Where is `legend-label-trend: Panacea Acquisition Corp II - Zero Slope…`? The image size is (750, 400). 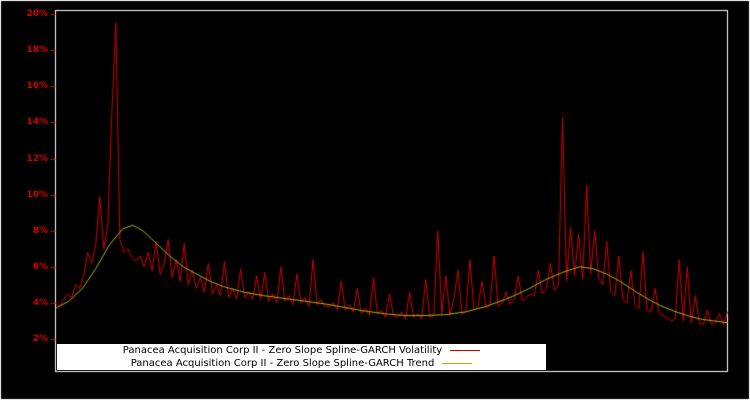 legend-label-trend: Panacea Acquisition Corp II - Zero Slope… is located at coordinates (282, 363).